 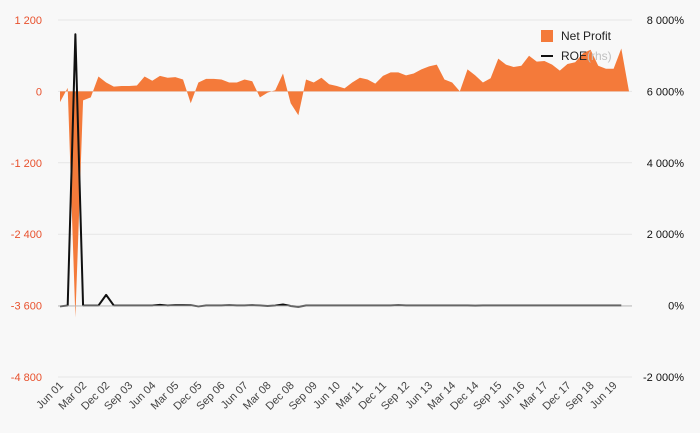 I want to click on right-tick-label: -2 000%, so click(x=663, y=378).